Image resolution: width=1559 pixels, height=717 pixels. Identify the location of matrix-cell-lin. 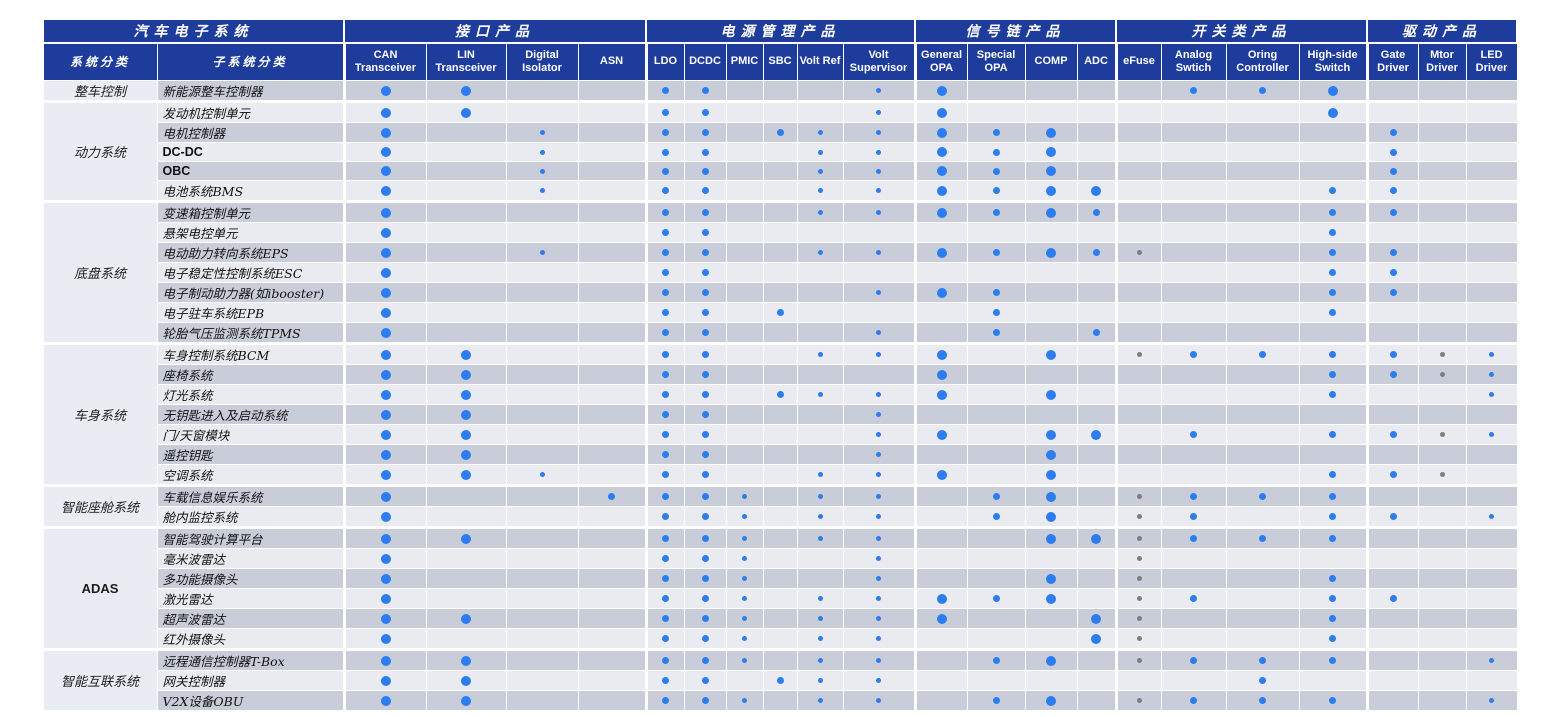
(466, 517).